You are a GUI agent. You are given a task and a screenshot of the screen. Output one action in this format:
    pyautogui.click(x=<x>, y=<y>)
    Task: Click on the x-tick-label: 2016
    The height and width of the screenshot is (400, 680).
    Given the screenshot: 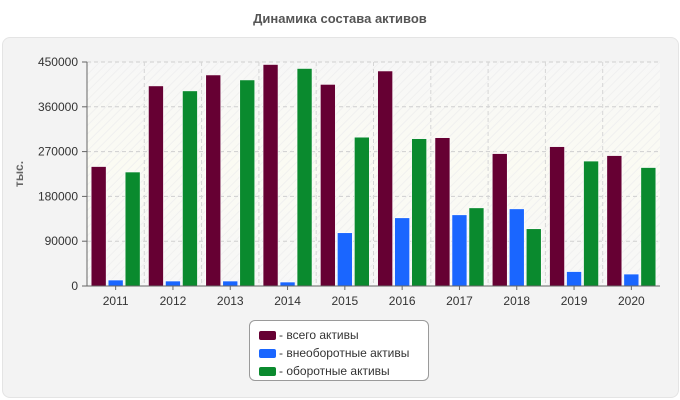 What is the action you would take?
    pyautogui.click(x=402, y=301)
    